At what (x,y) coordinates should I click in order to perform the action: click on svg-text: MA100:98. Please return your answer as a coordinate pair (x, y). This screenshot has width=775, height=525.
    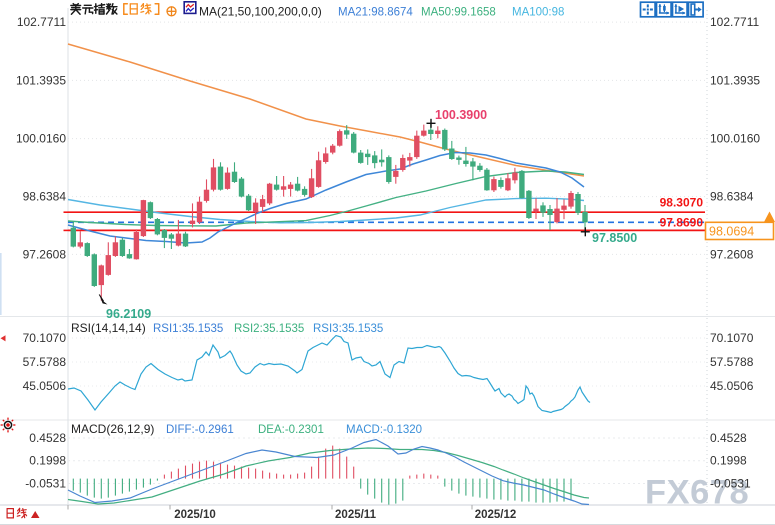
    Looking at the image, I should click on (538, 13).